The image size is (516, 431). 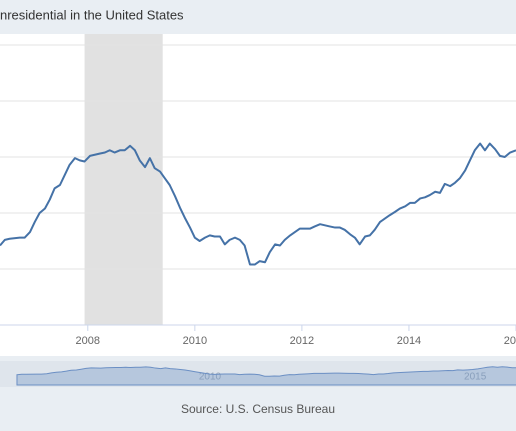 What do you see at coordinates (510, 341) in the screenshot?
I see `x-tick-label: 2016` at bounding box center [510, 341].